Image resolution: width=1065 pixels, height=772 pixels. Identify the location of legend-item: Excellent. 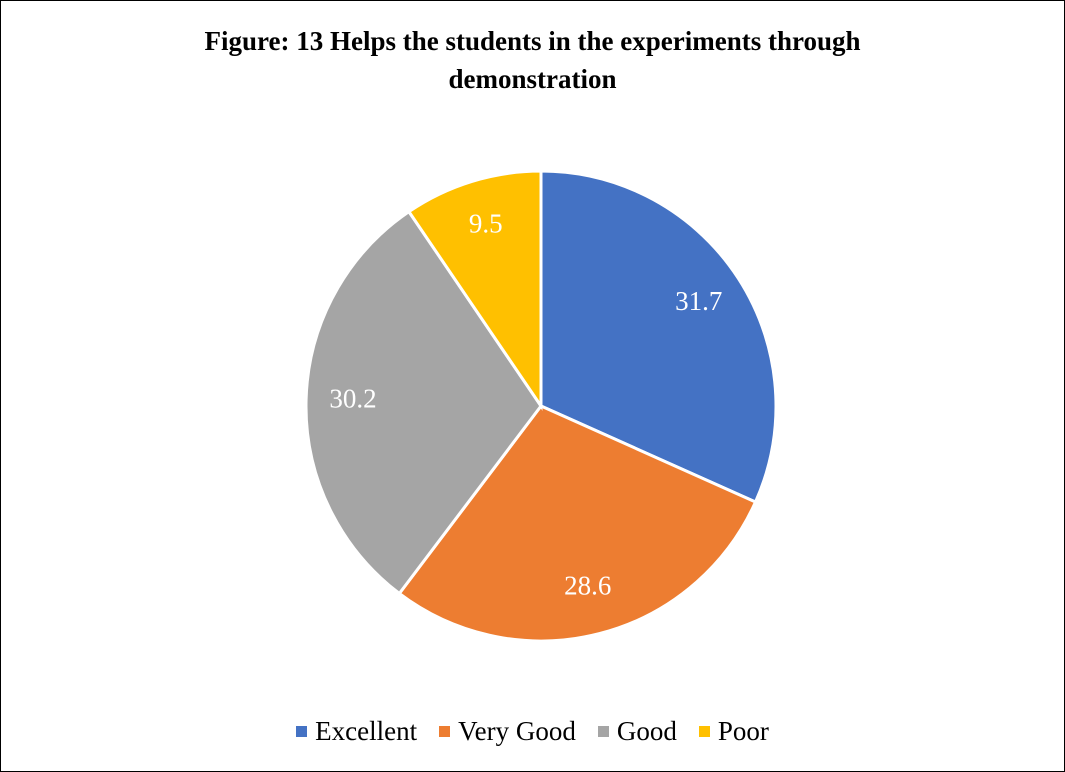
(356, 731).